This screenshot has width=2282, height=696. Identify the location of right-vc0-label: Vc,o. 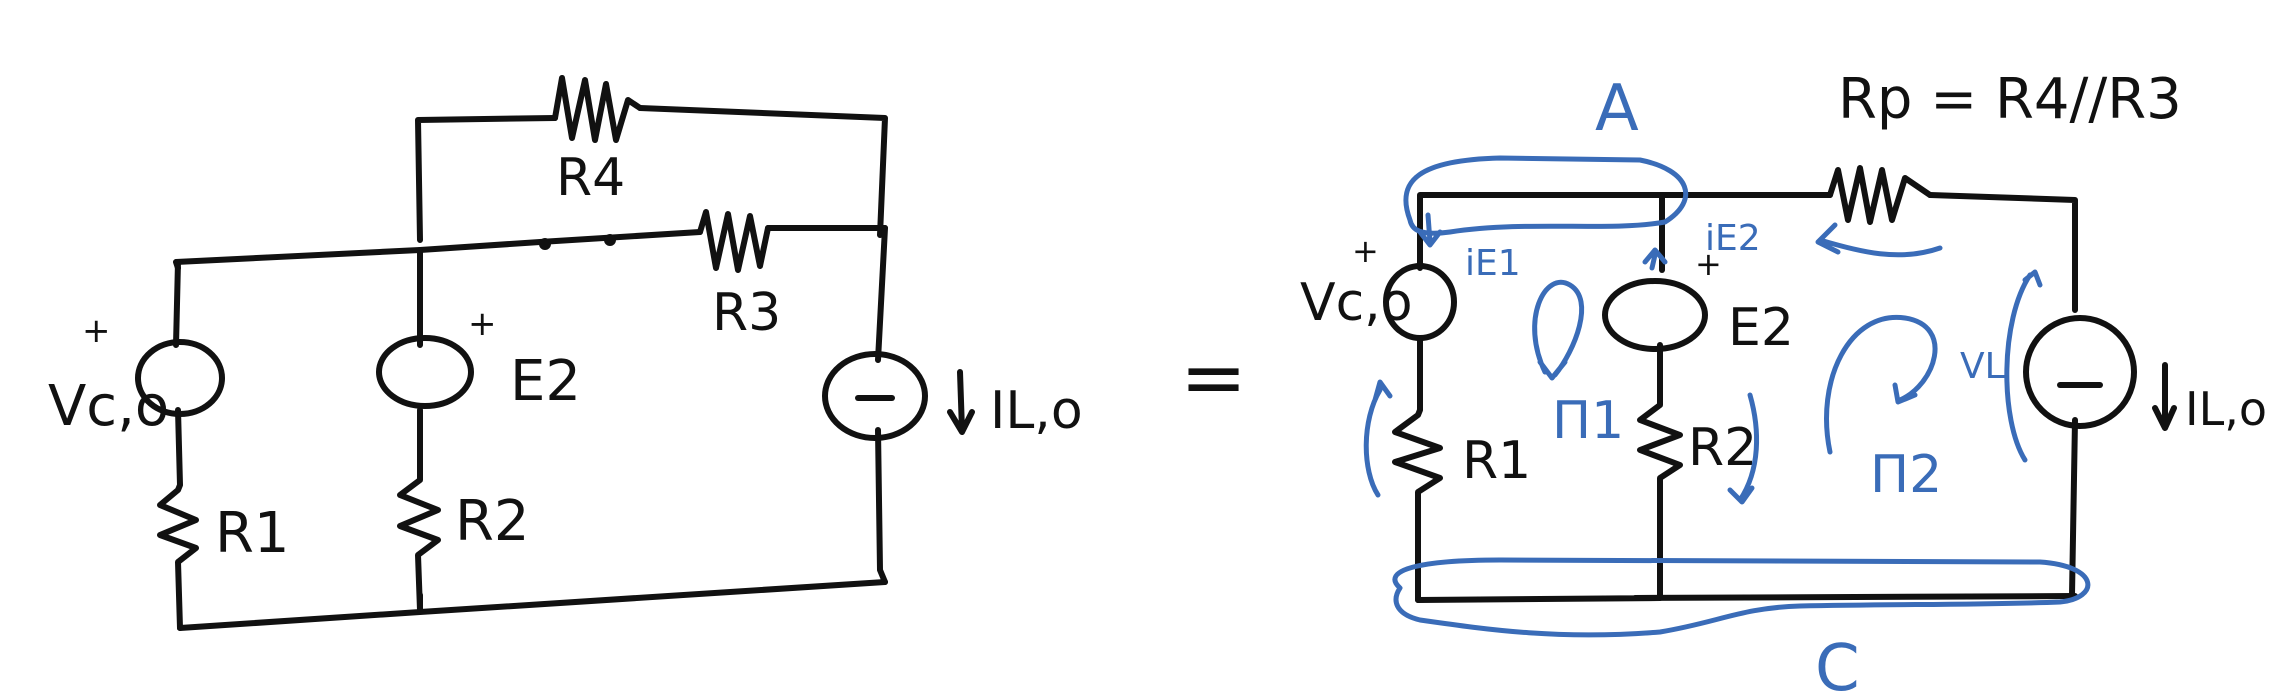
(1356, 303).